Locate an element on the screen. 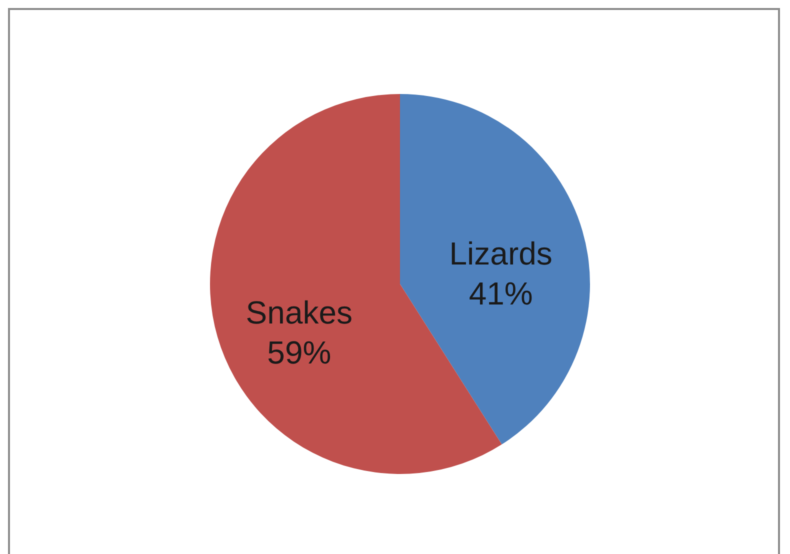 The image size is (790, 554). slice-label: Snakes is located at coordinates (299, 312).